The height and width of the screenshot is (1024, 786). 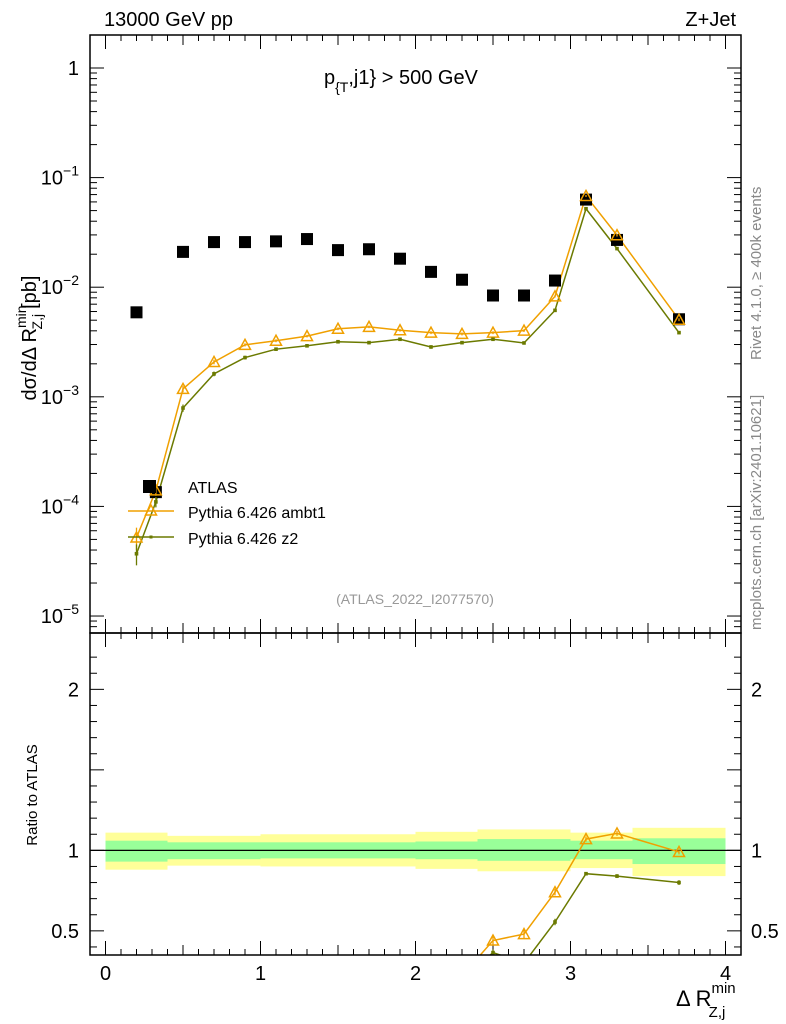 I want to click on ratio-y-tick-label-right: 1, so click(x=756, y=851).